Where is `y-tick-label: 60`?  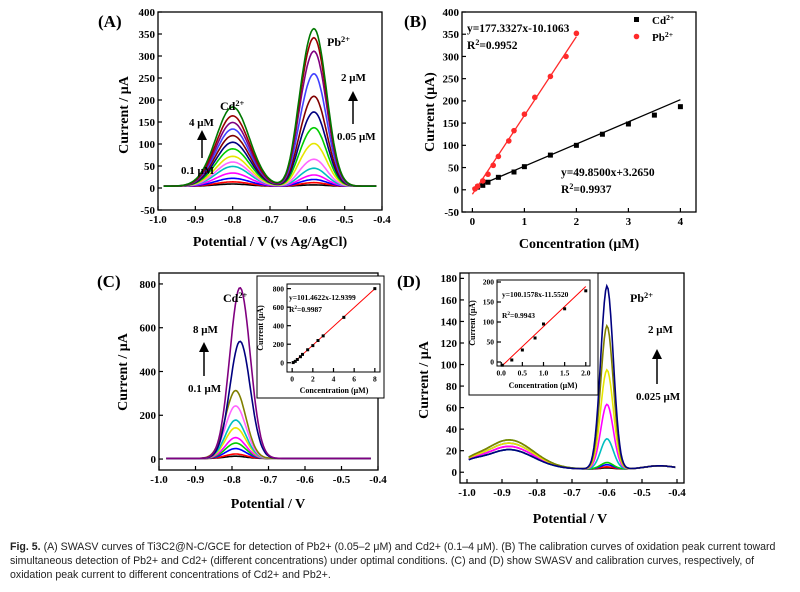
y-tick-label: 60 is located at coordinates (452, 408).